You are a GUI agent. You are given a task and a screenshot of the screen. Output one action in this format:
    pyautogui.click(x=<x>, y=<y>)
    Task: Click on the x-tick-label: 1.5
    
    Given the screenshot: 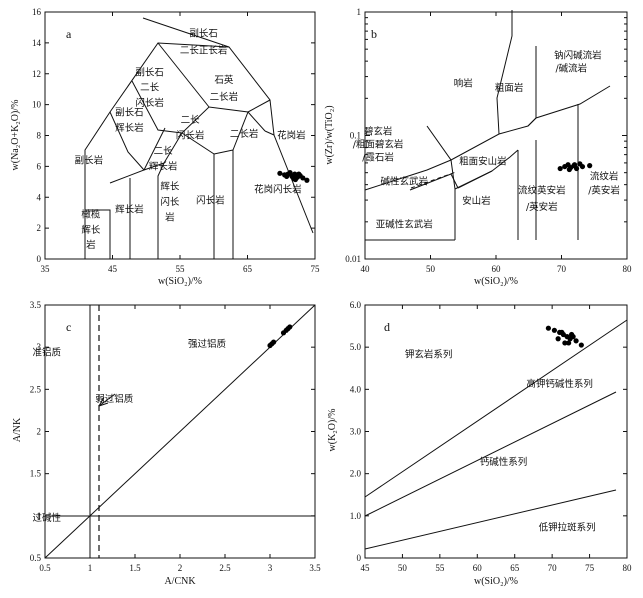 What is the action you would take?
    pyautogui.click(x=135, y=568)
    